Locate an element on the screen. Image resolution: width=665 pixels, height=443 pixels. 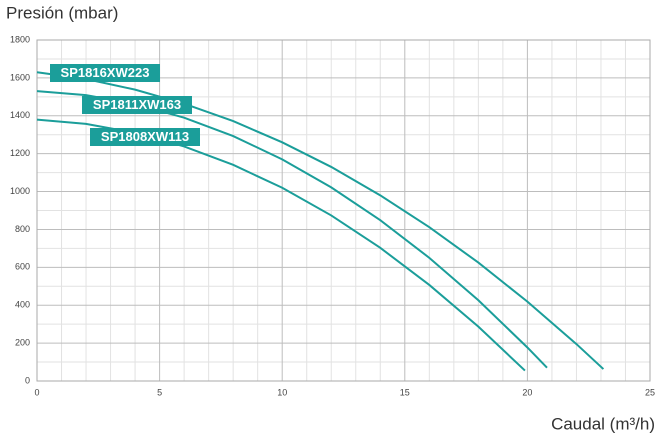
y-tick-label: 800 is located at coordinates (22, 229).